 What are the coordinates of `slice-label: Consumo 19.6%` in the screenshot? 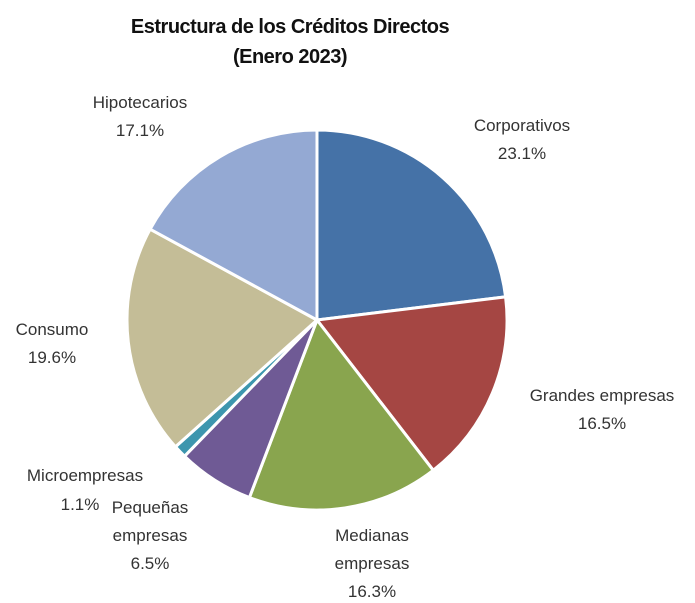 It's located at (53, 344).